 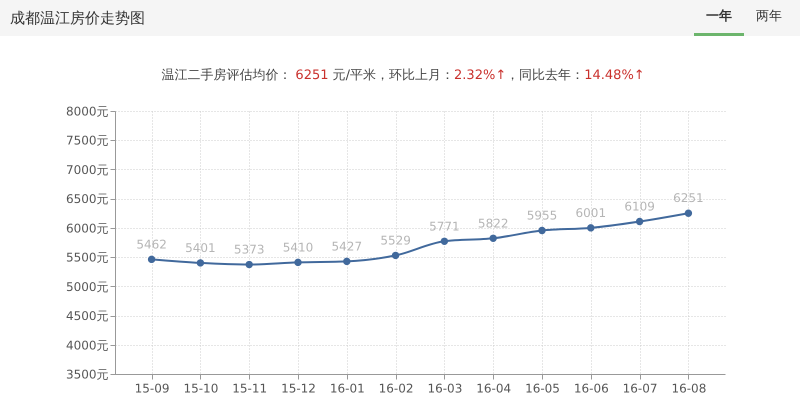 I want to click on y-tick-label: 3500元, so click(x=87, y=375).